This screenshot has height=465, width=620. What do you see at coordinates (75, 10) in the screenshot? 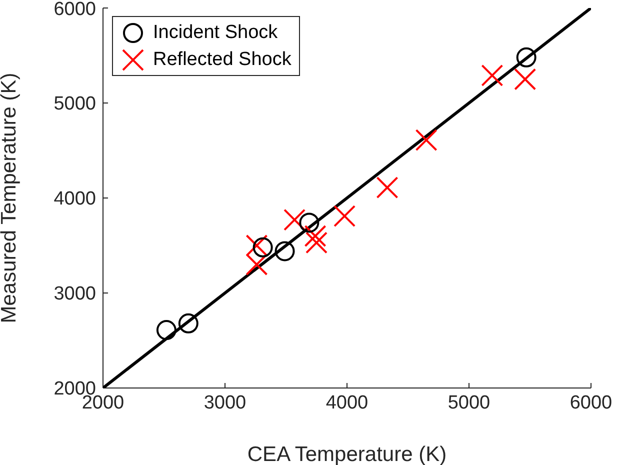
I see `y-tick-label: 6000` at bounding box center [75, 10].